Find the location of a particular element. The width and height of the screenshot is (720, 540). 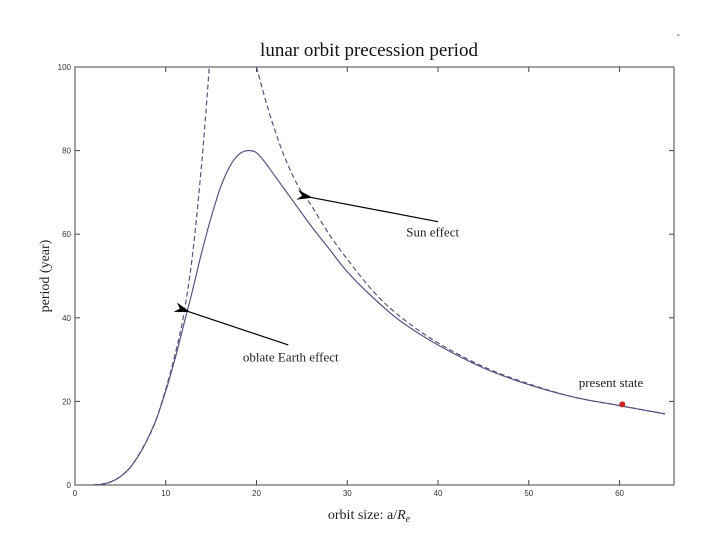

y-tick-label: 100 is located at coordinates (65, 67).